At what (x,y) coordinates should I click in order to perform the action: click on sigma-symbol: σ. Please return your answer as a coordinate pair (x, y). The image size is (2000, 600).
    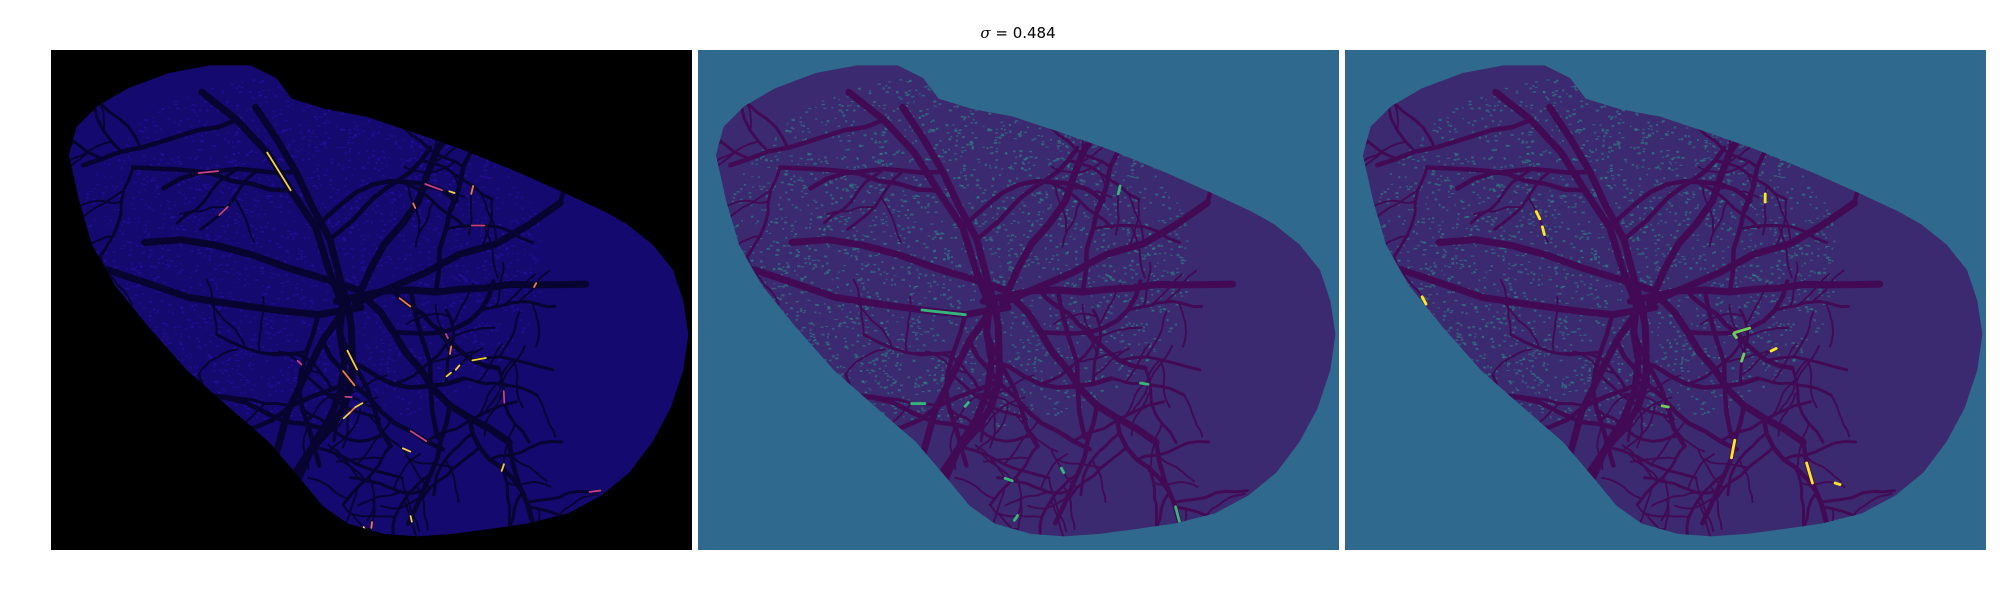
    Looking at the image, I should click on (985, 33).